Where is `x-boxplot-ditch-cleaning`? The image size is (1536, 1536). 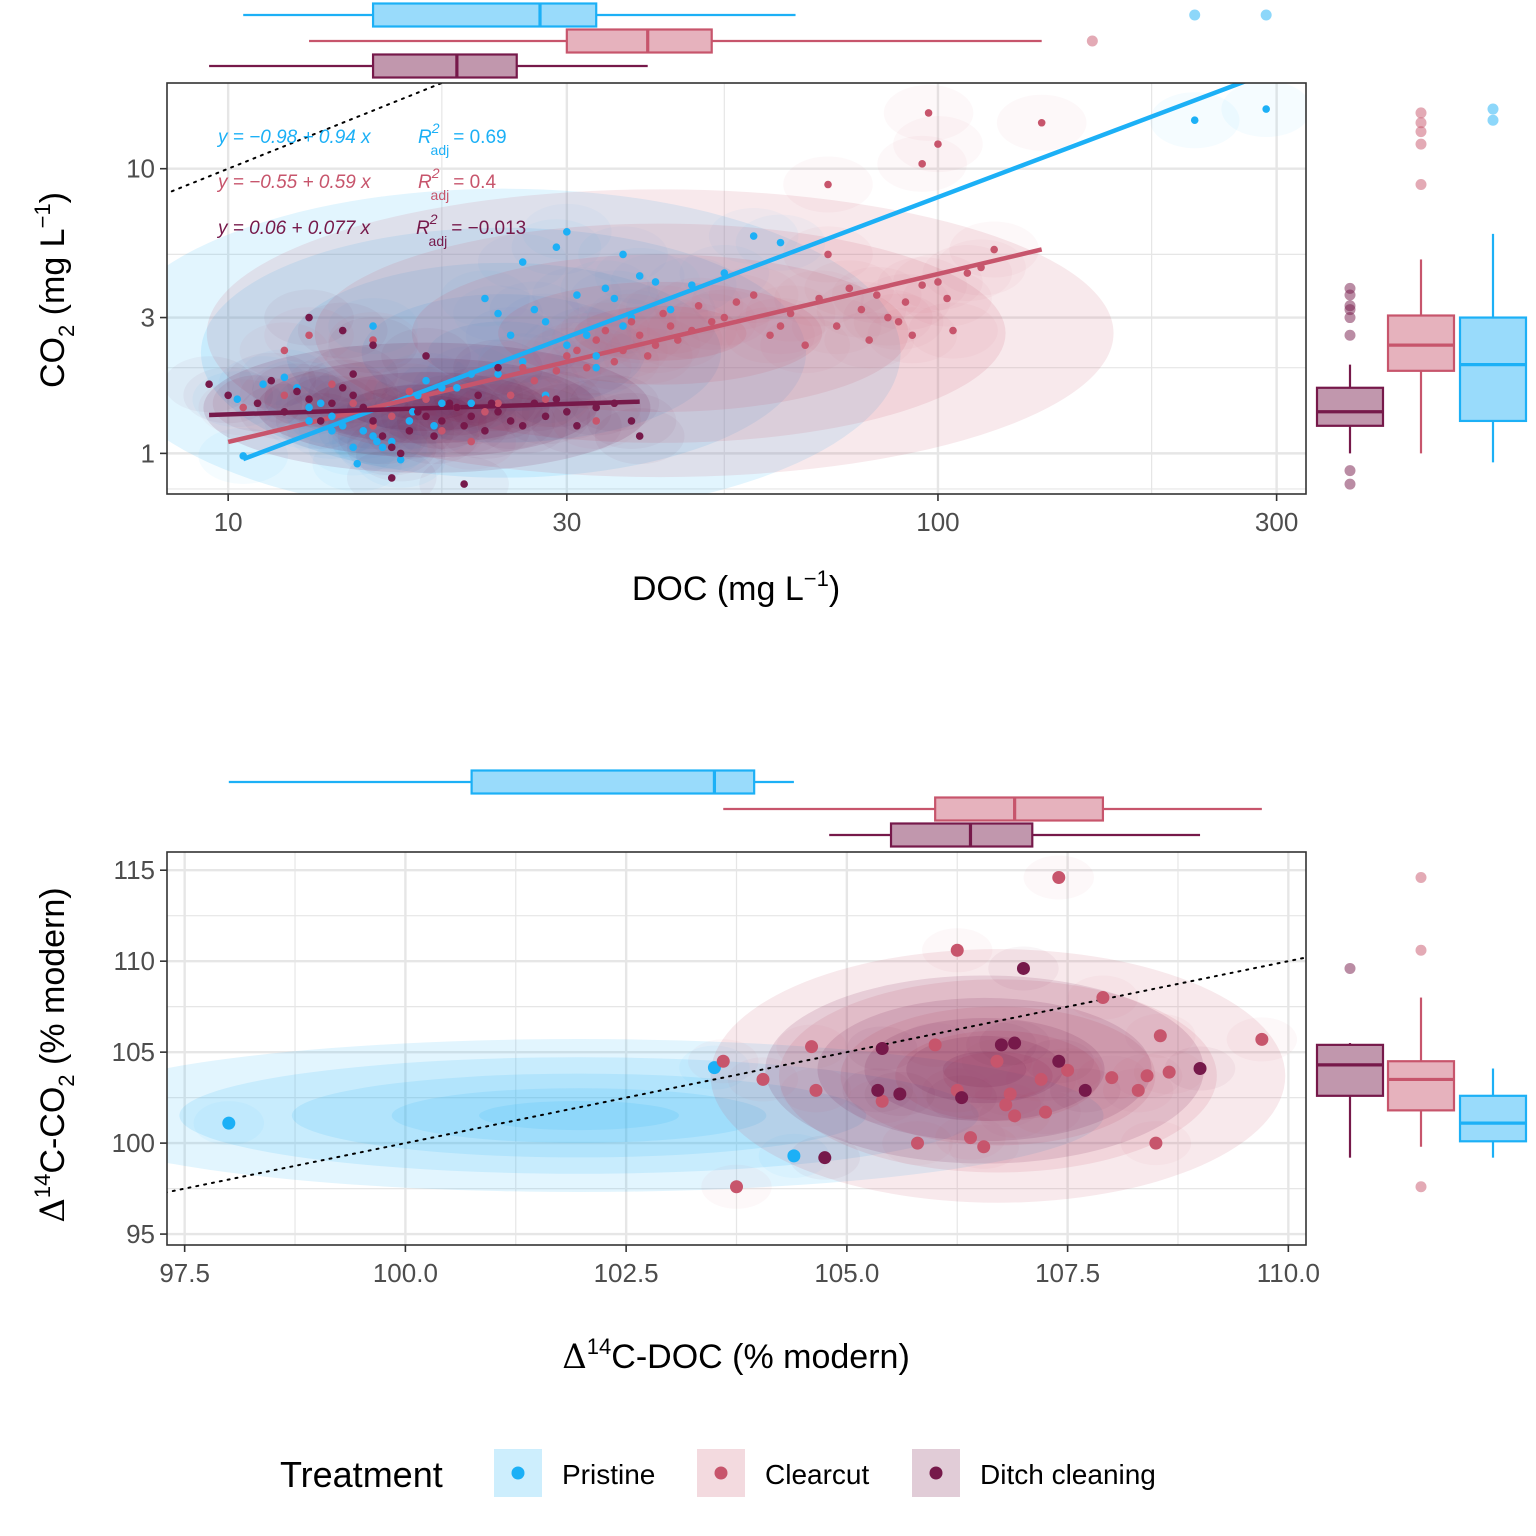
x-boxplot-ditch-cleaning is located at coordinates (1015, 835).